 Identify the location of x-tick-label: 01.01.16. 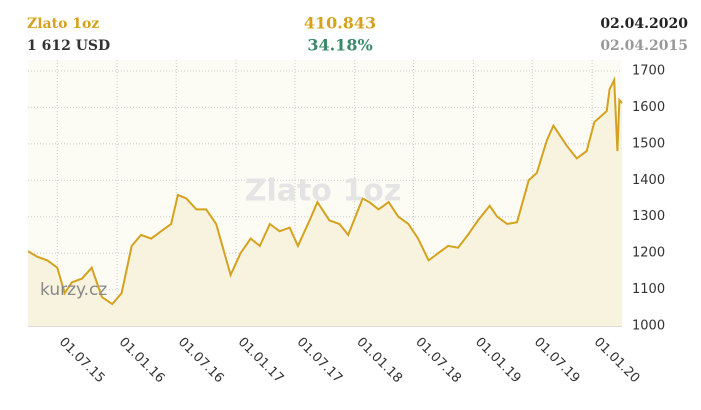
(142, 361).